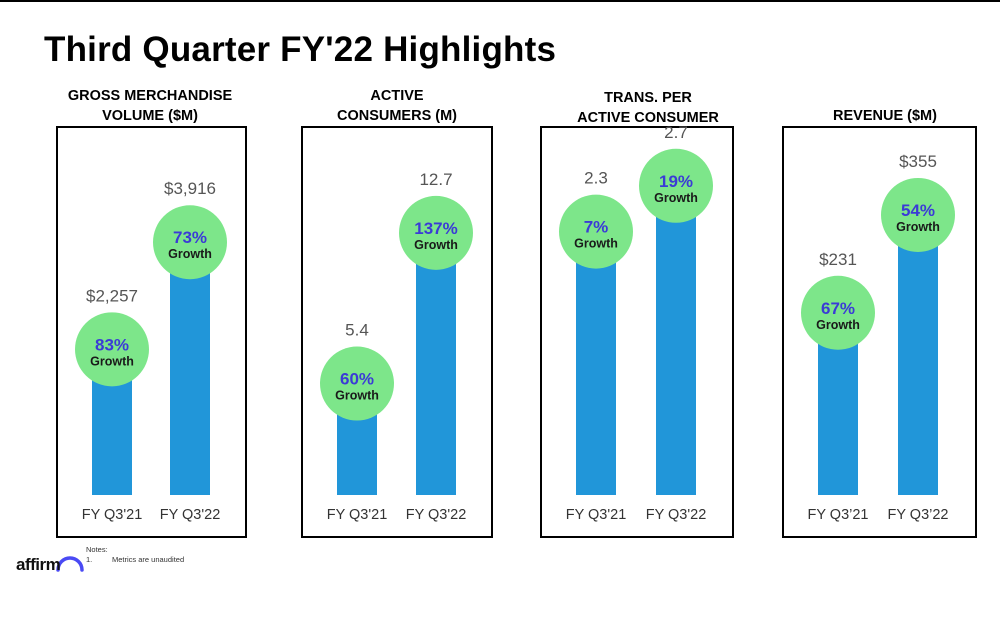 The image size is (1000, 632). Describe the element at coordinates (70, 564) in the screenshot. I see `logo-arc-icon` at that location.